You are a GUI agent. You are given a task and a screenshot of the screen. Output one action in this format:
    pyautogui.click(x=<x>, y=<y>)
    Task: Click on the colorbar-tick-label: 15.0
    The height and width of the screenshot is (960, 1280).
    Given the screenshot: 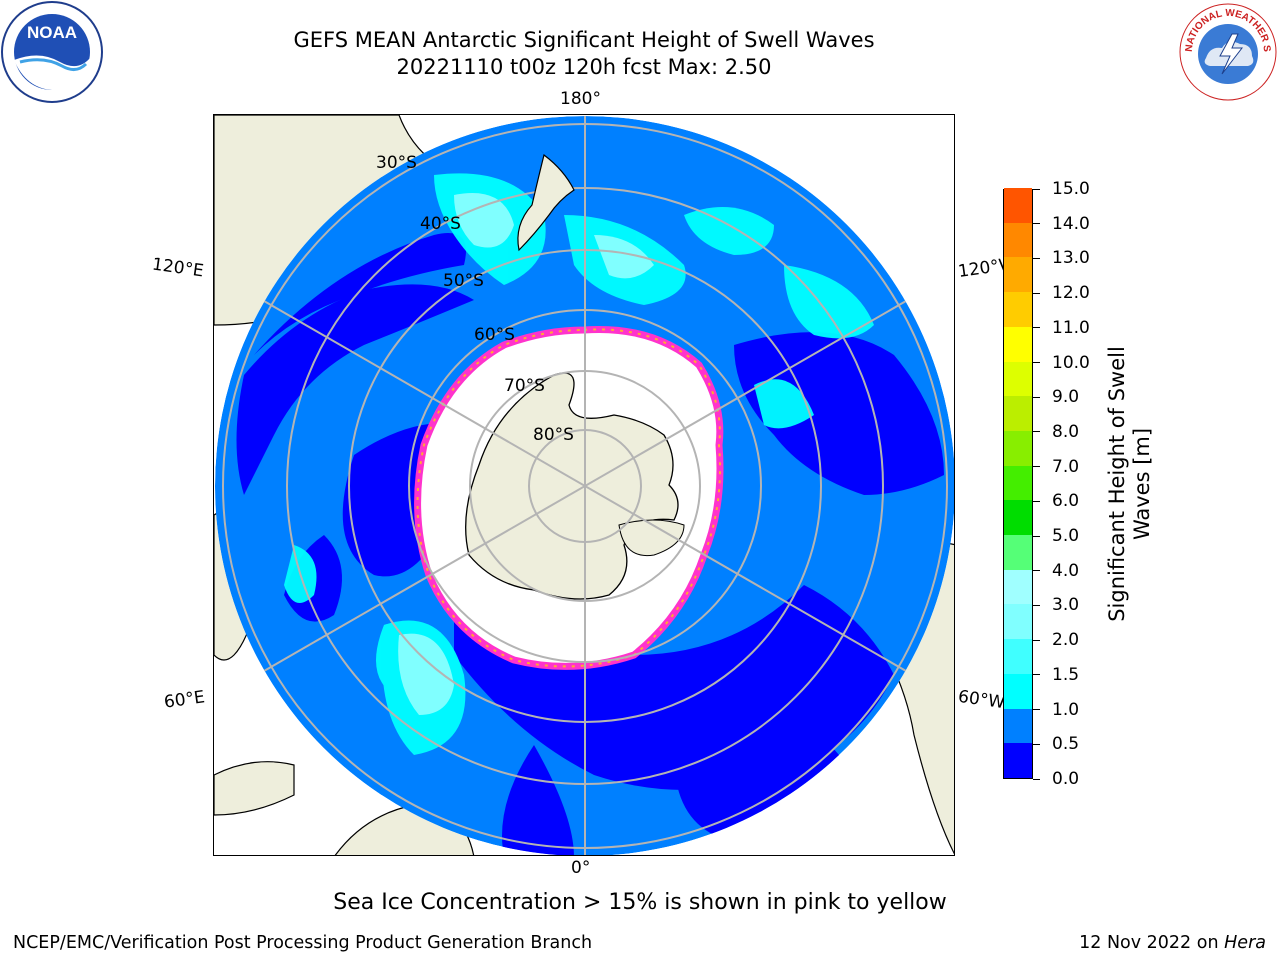 What is the action you would take?
    pyautogui.click(x=1071, y=189)
    